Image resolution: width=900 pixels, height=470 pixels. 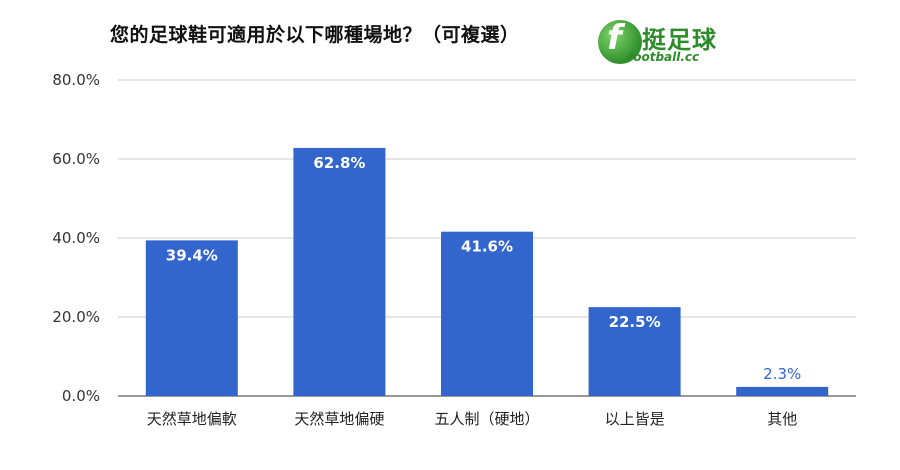 What do you see at coordinates (664, 57) in the screenshot?
I see `logo-english-text: football.cc` at bounding box center [664, 57].